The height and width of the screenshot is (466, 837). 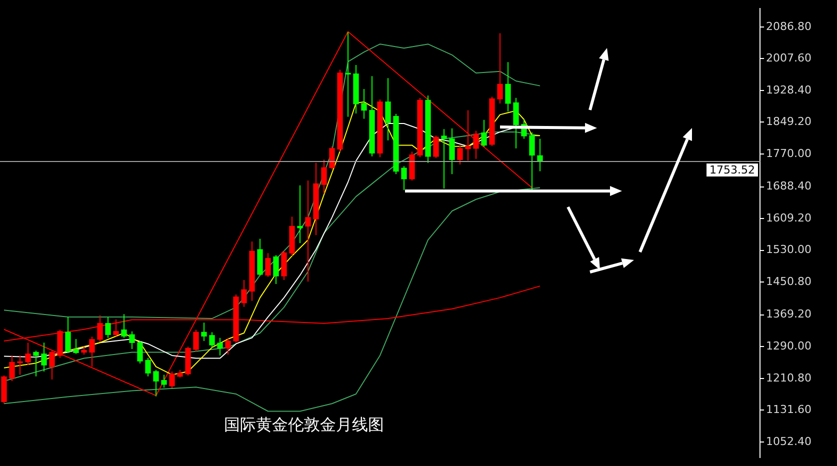 I want to click on y-tick-label: 1210.80, so click(x=789, y=377).